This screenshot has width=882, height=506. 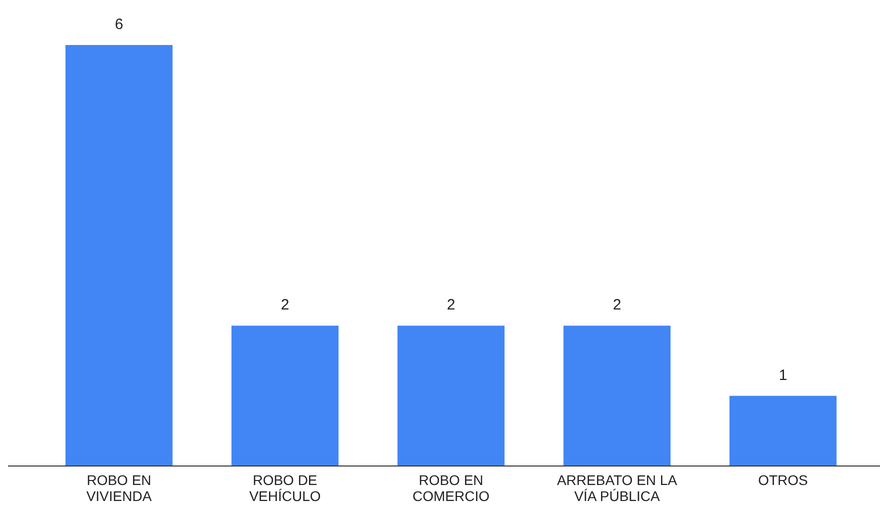 What do you see at coordinates (119, 24) in the screenshot?
I see `data-label: 6` at bounding box center [119, 24].